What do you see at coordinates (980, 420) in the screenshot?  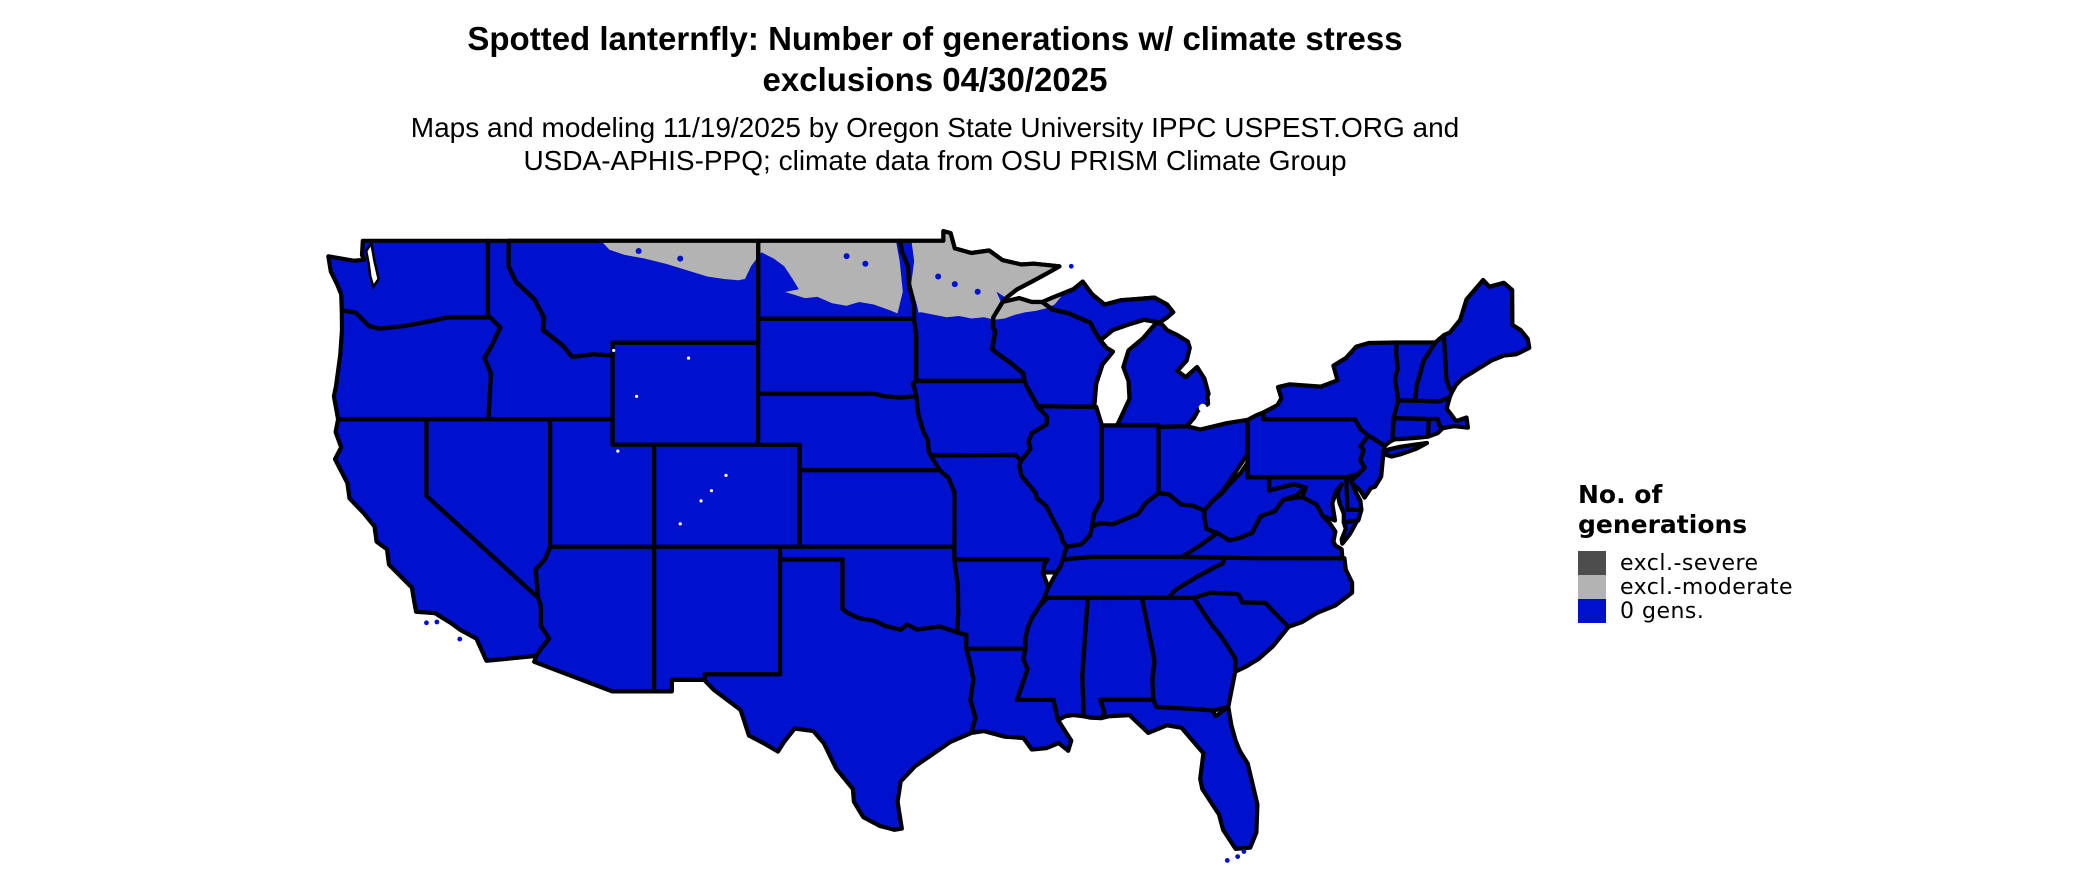 I see `state-ia` at bounding box center [980, 420].